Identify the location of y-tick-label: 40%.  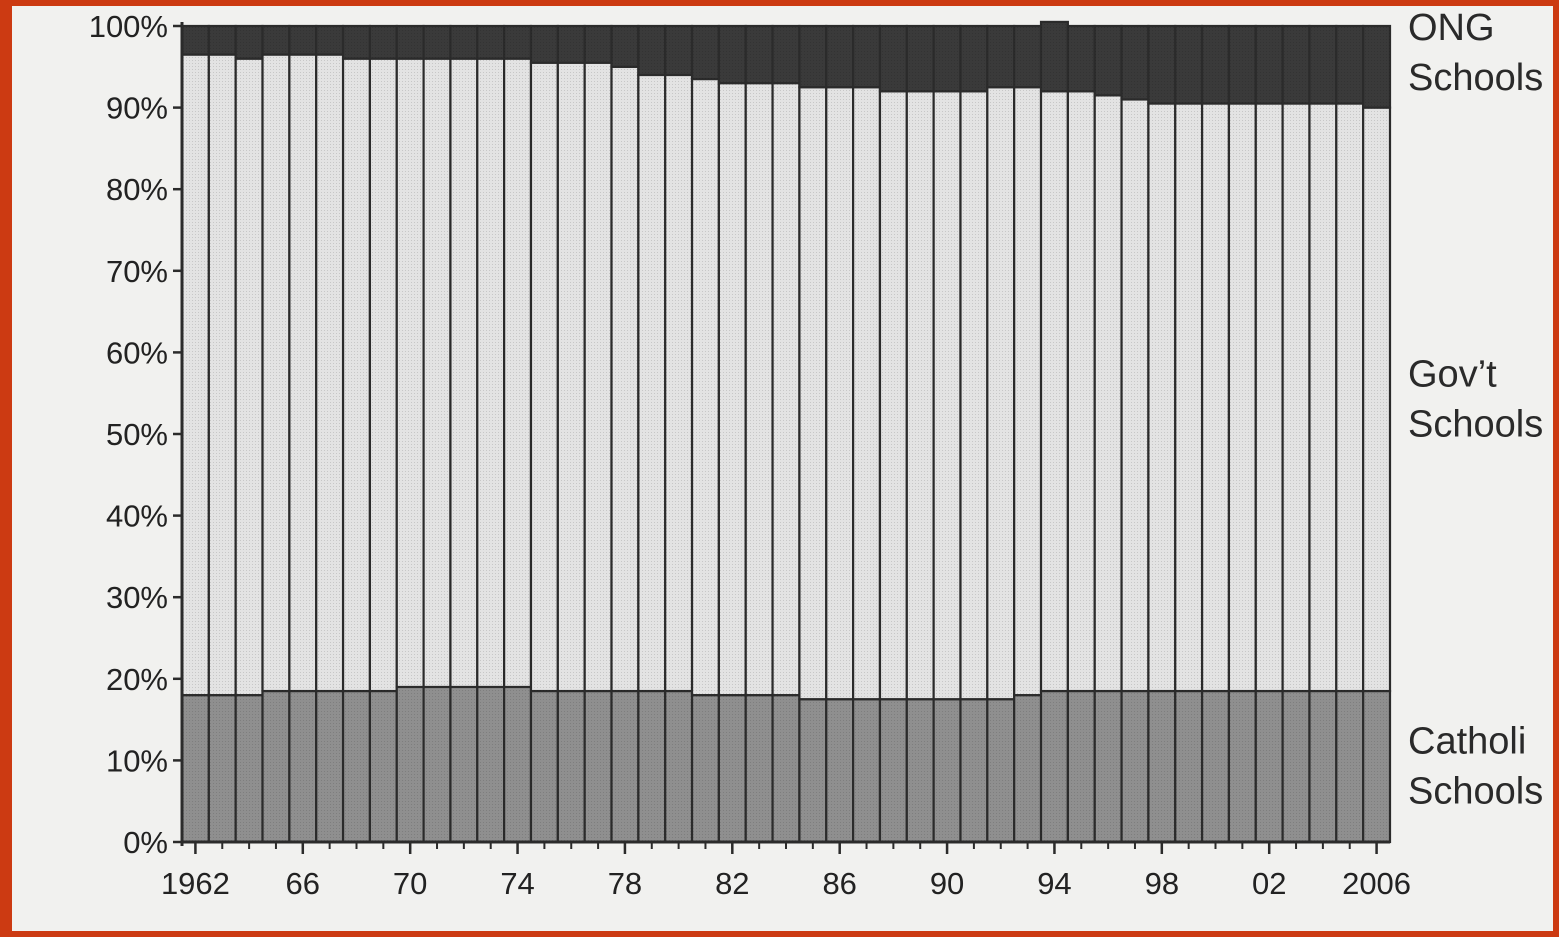
(137, 516).